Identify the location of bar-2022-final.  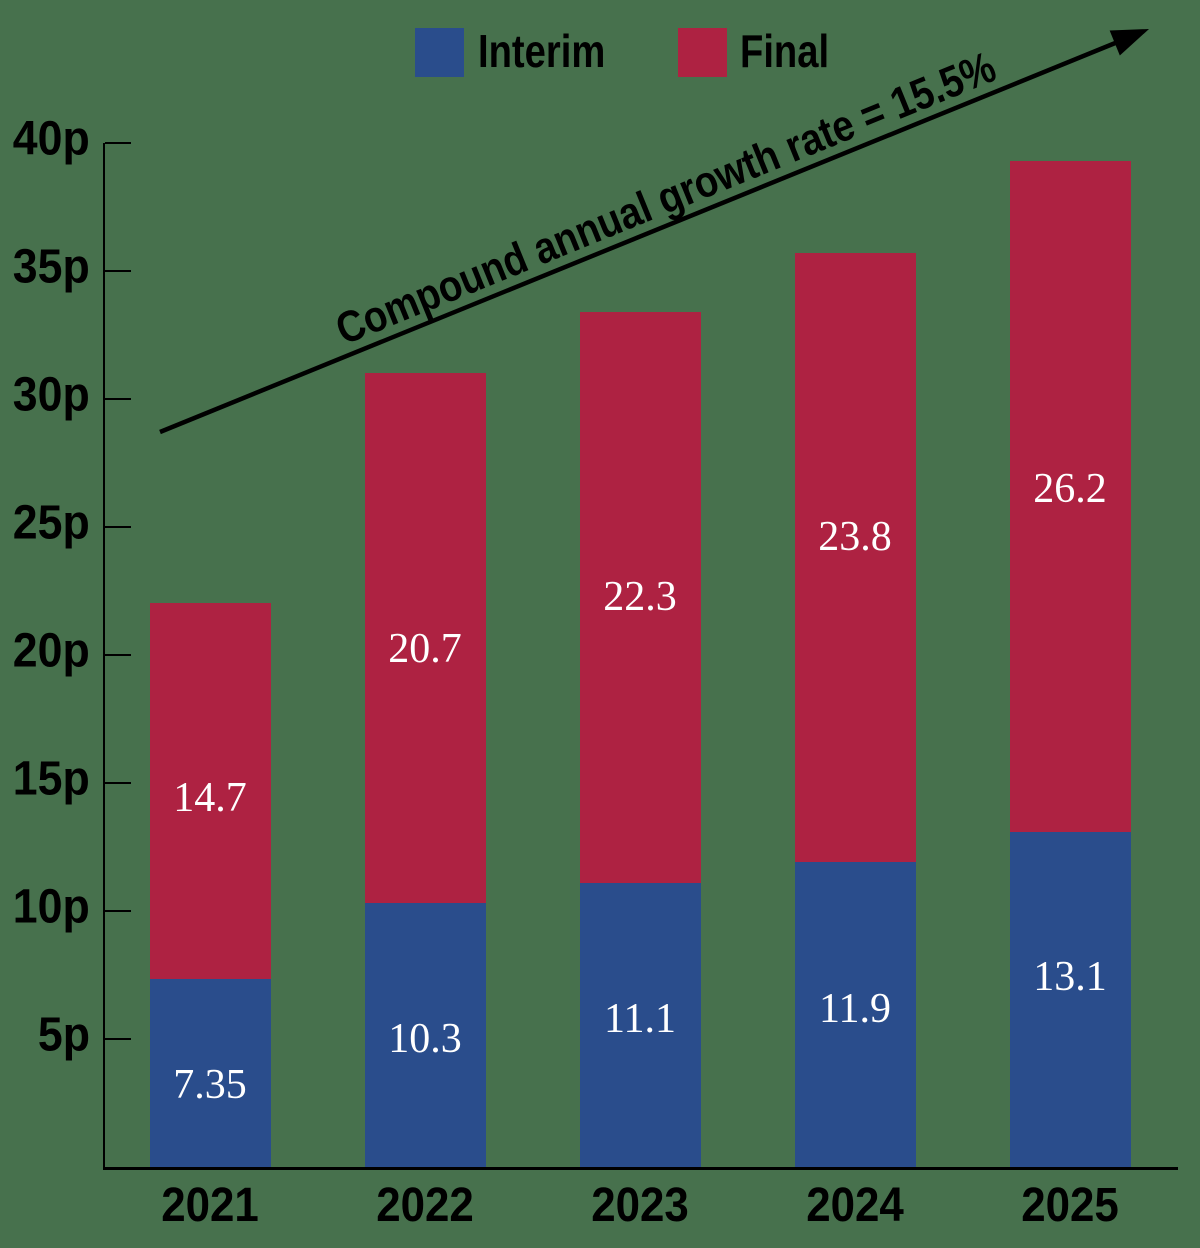
(425, 638).